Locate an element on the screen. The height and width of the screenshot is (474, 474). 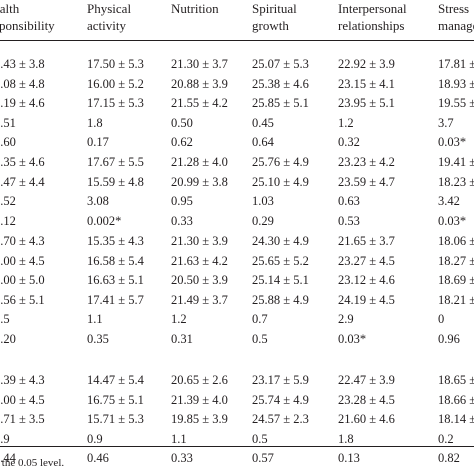
table-cell: 14.47 ± 5.4 is located at coordinates (115, 380).